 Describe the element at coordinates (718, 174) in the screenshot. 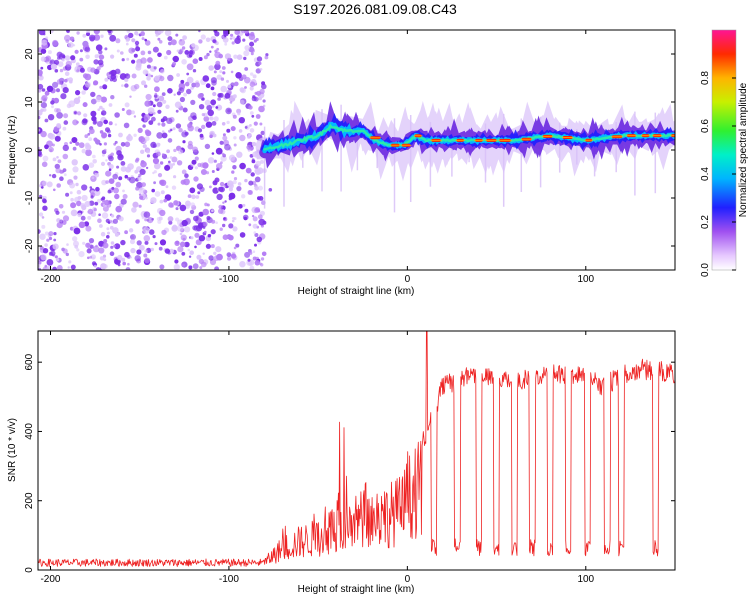

I see `colorbar-ticks: 0.0 0.2 0.4 0.6 0.8` at that location.